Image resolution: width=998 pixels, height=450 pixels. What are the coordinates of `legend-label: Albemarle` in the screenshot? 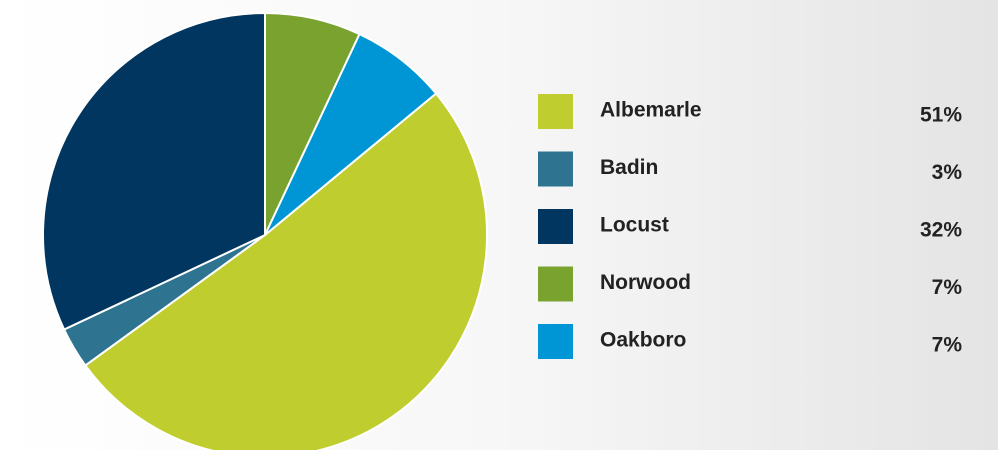 It's located at (651, 110).